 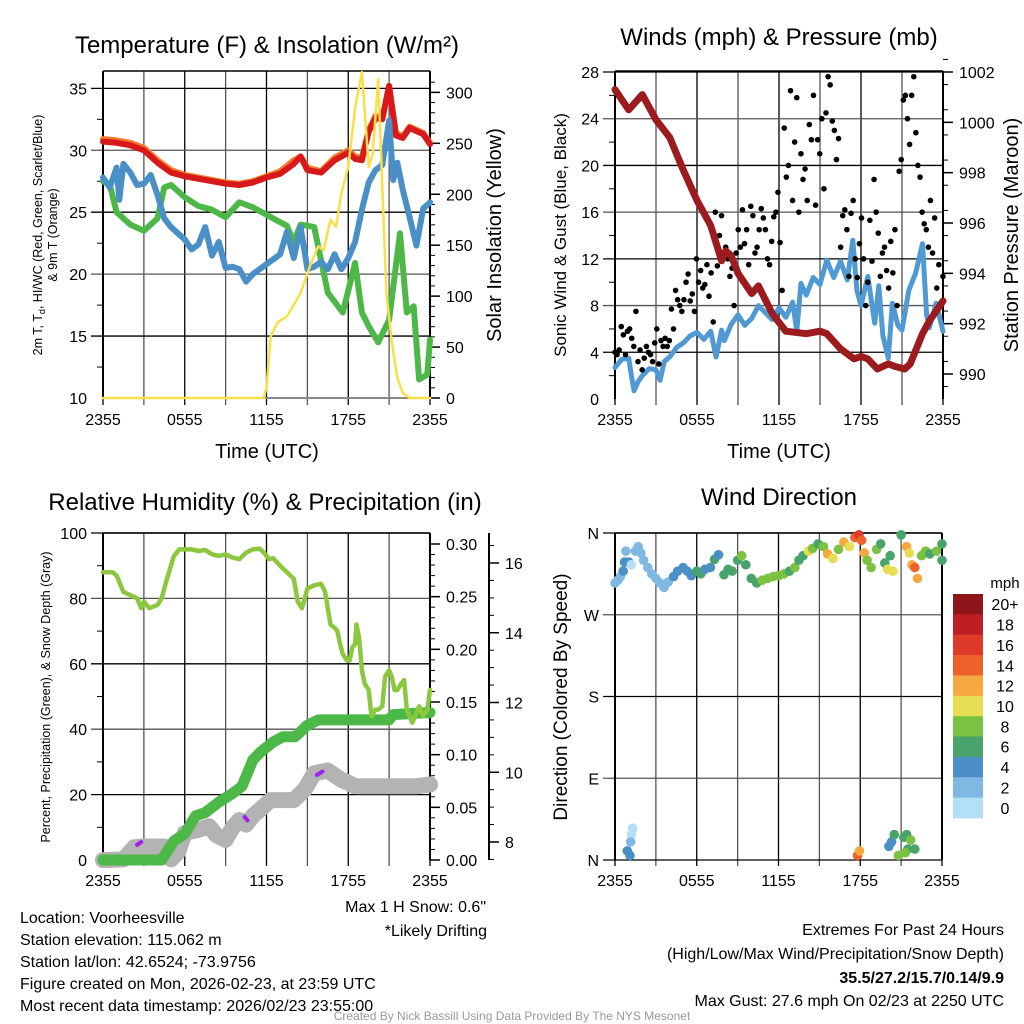 What do you see at coordinates (1005, 646) in the screenshot?
I see `colorbar-label: 16` at bounding box center [1005, 646].